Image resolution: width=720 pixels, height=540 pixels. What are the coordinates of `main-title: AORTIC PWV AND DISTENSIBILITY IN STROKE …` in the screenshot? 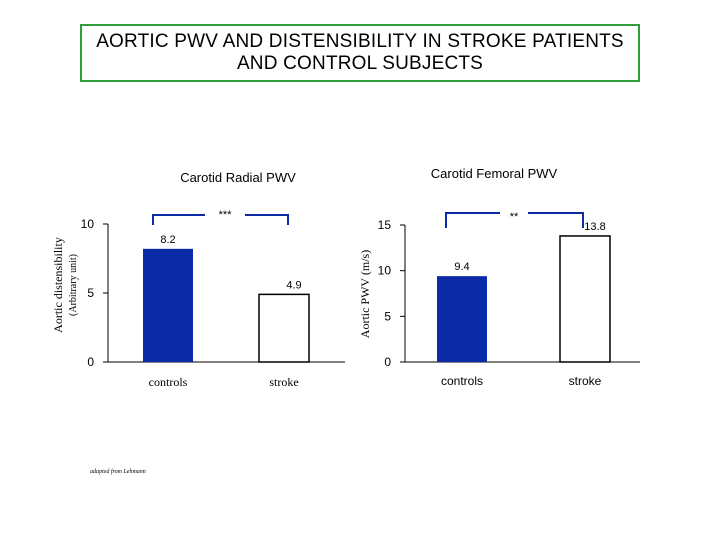 It's located at (360, 52).